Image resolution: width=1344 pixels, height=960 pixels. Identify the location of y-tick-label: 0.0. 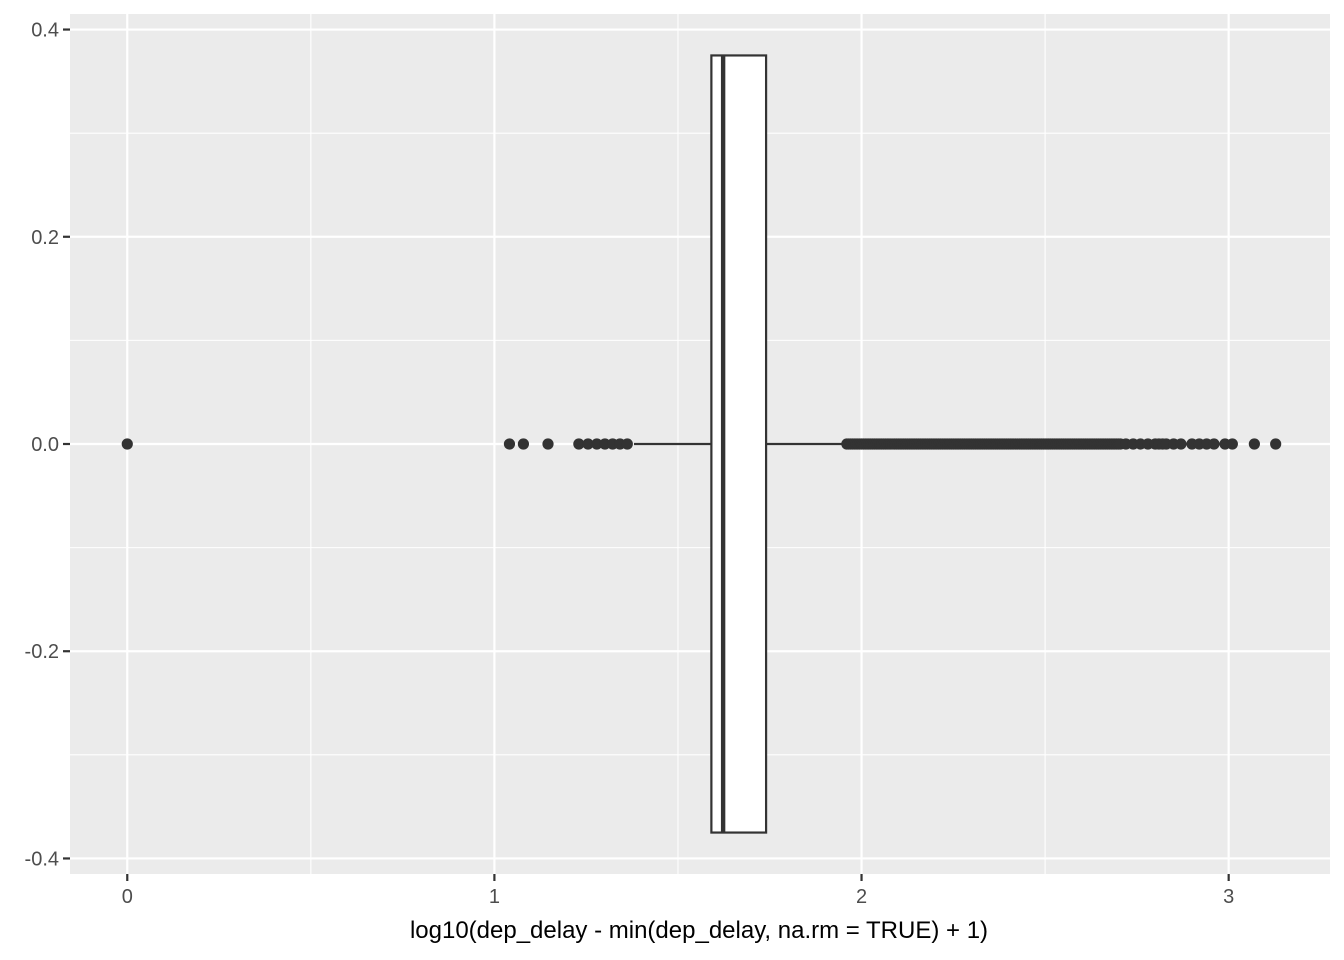
(45, 445).